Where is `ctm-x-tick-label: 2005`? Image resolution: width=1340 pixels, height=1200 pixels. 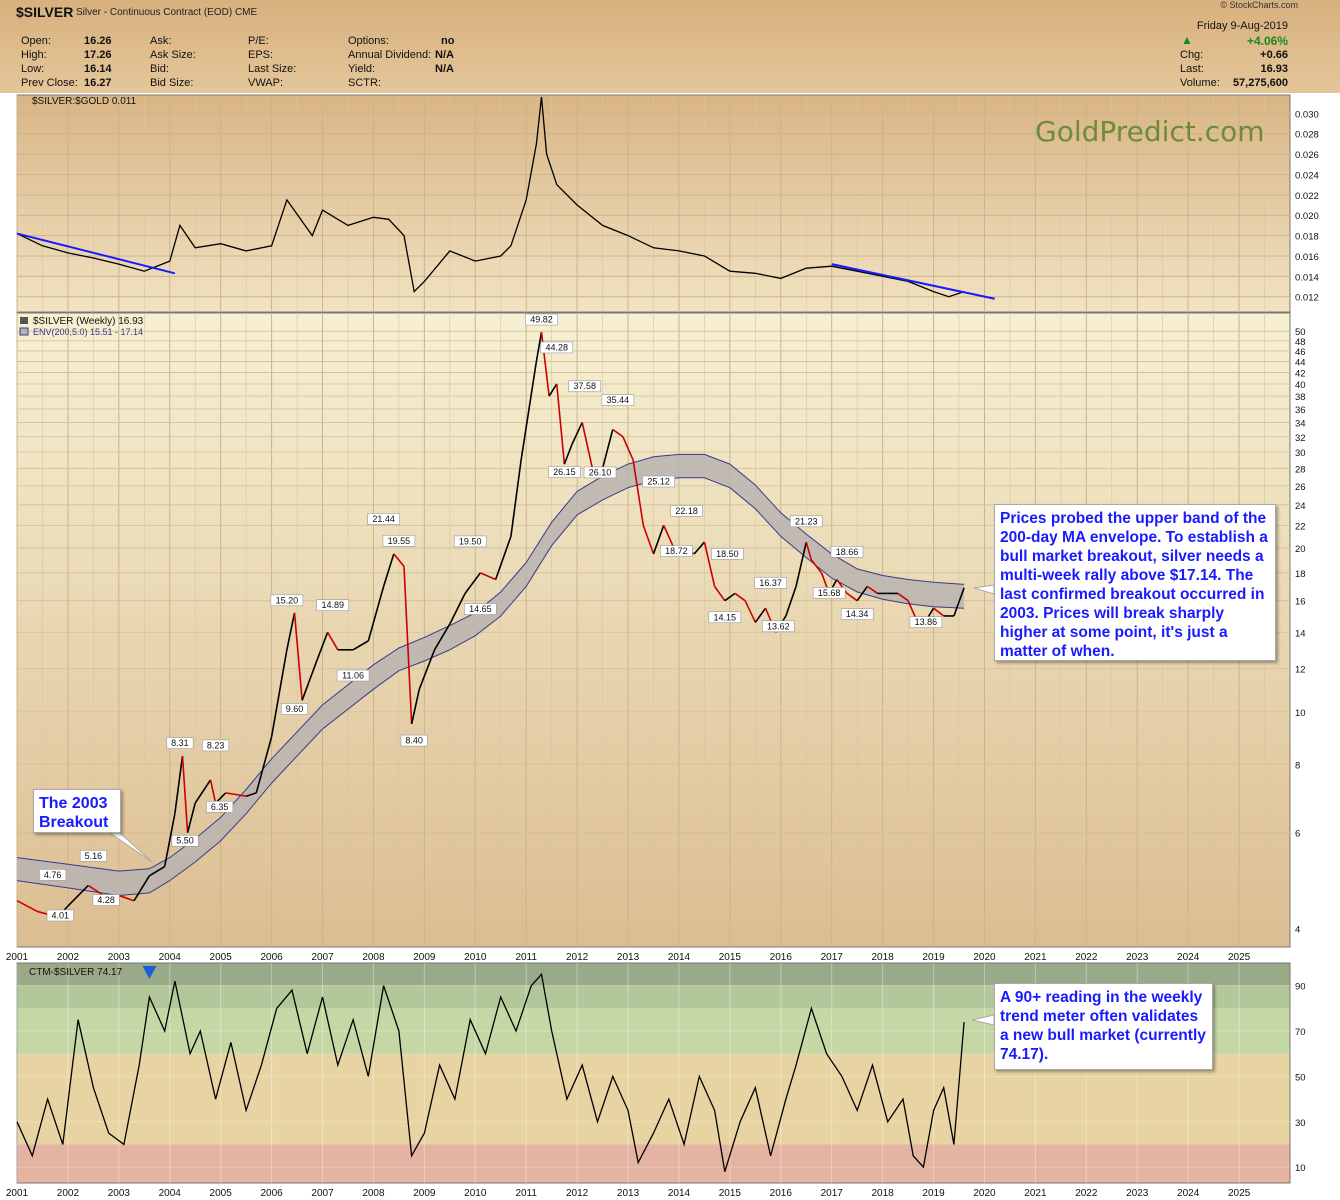 ctm-x-tick-label: 2005 is located at coordinates (221, 1193).